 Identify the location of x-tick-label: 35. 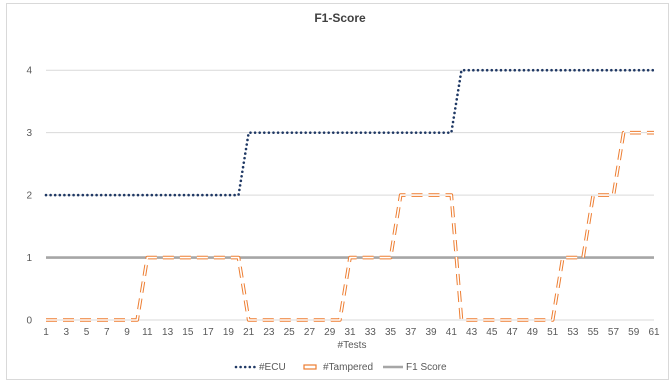
(391, 332).